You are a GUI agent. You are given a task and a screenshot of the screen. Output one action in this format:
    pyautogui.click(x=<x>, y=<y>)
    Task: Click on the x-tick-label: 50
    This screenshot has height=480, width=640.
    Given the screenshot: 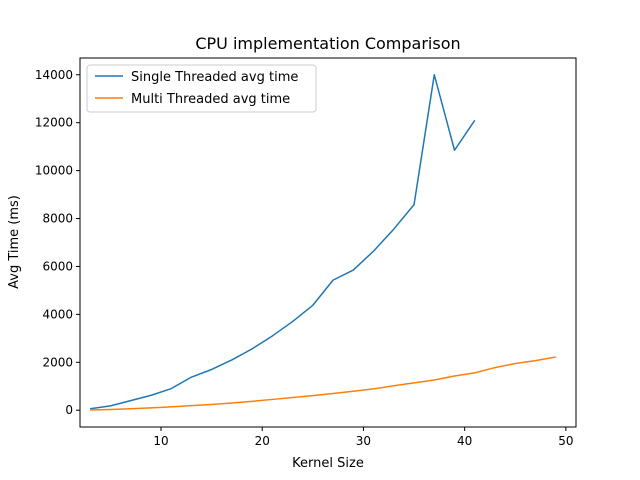 What is the action you would take?
    pyautogui.click(x=565, y=441)
    